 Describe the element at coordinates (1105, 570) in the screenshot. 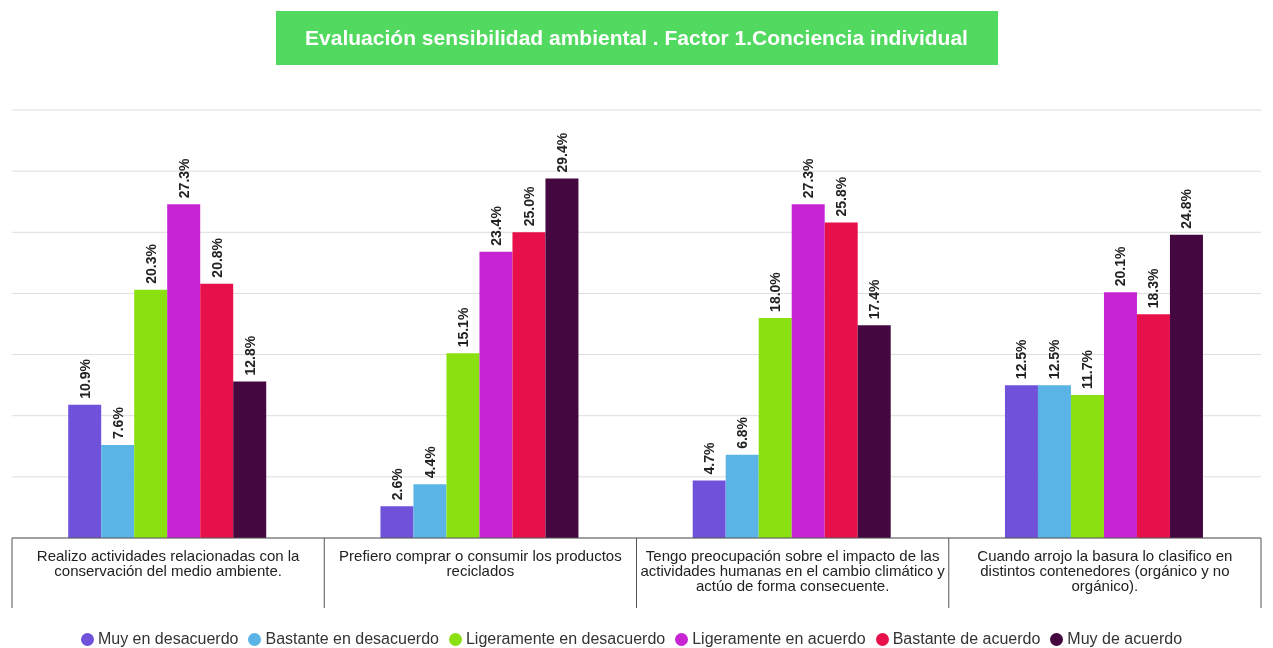

I see `x-tick-label: Cuando arrojo la basura lo clasifico en distintos contenedores (orgánico y no orgánico).` at that location.